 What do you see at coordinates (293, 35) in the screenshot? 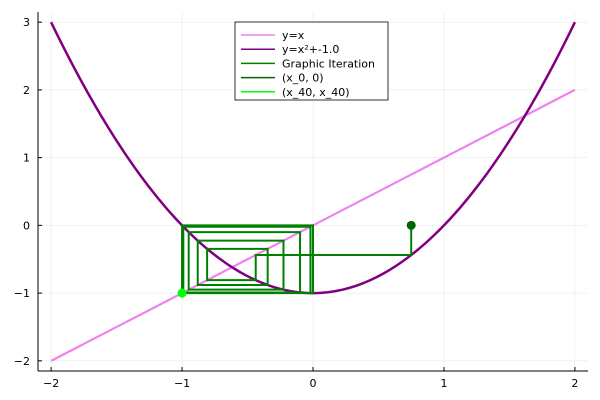
I see `legend-label-0: y=x` at bounding box center [293, 35].